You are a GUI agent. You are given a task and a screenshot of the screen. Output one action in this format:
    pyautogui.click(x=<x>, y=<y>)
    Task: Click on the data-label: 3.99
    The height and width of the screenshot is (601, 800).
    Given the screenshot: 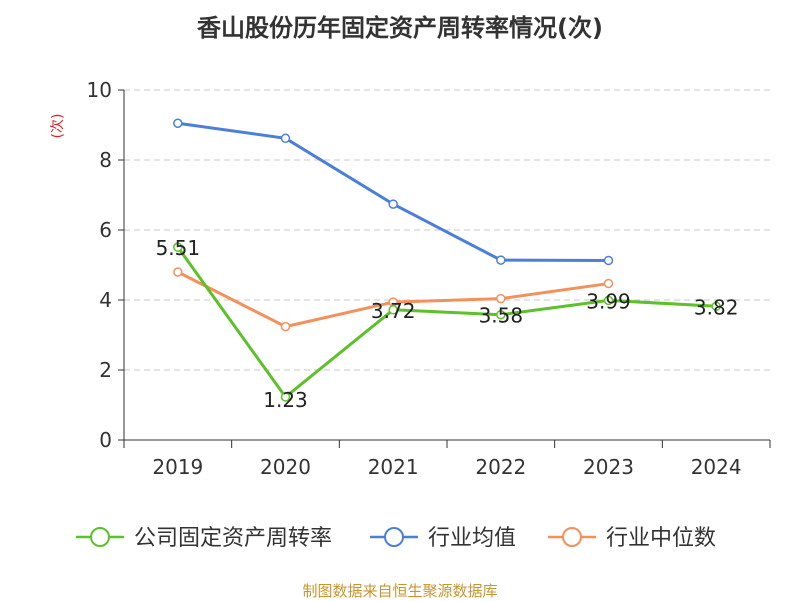 What is the action you would take?
    pyautogui.click(x=608, y=301)
    